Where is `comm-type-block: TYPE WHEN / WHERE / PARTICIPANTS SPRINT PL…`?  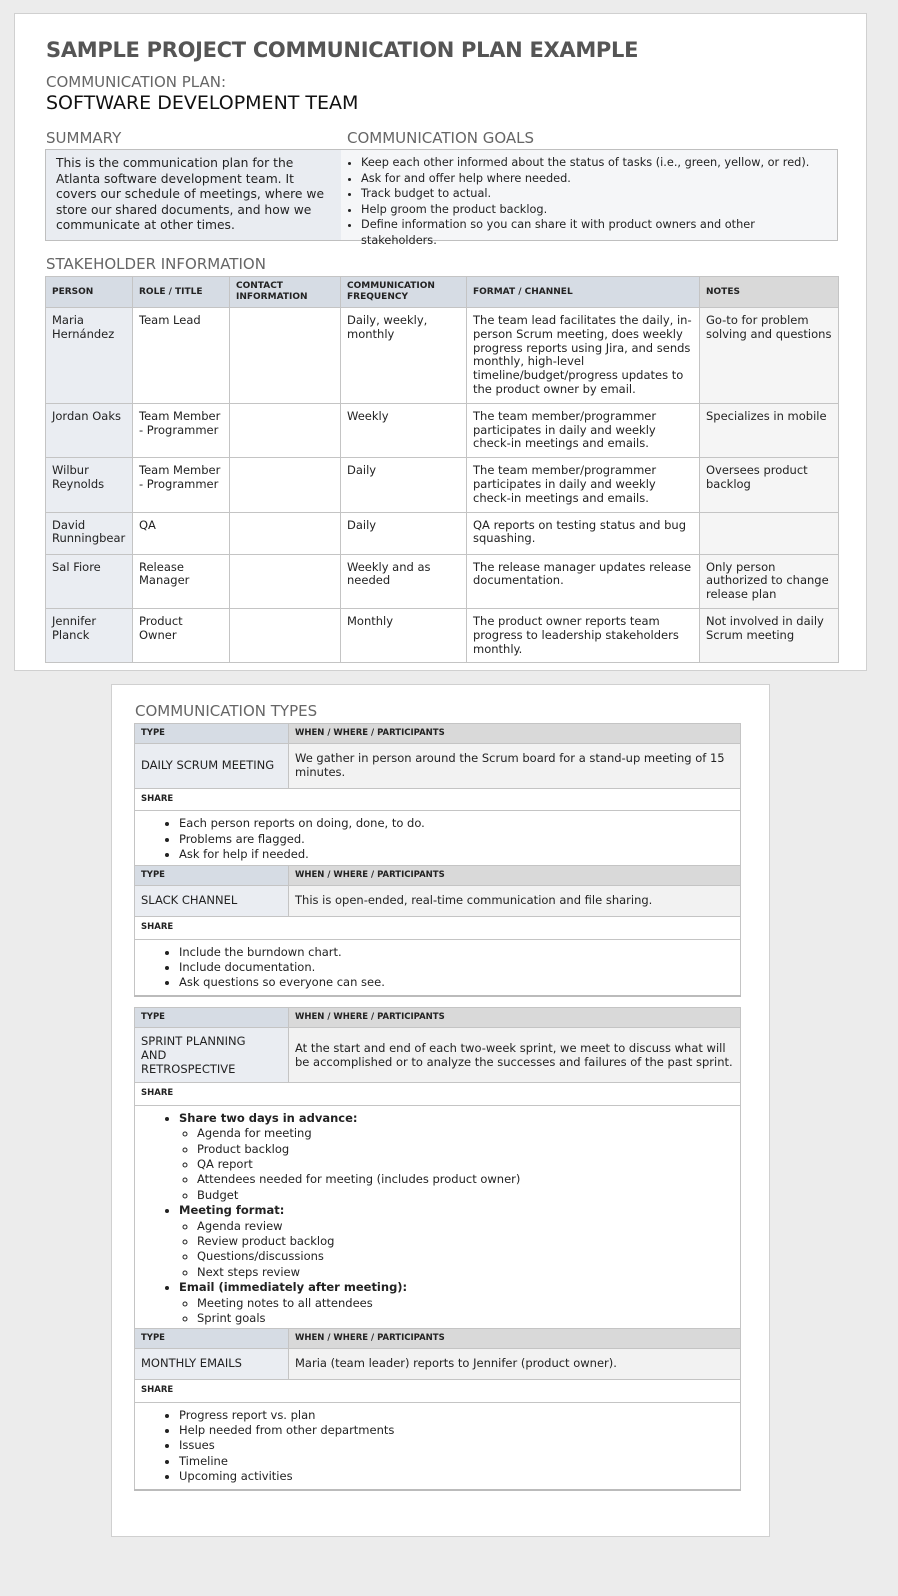 comm-type-block: TYPE WHEN / WHERE / PARTICIPANTS SPRINT PL… is located at coordinates (437, 1170).